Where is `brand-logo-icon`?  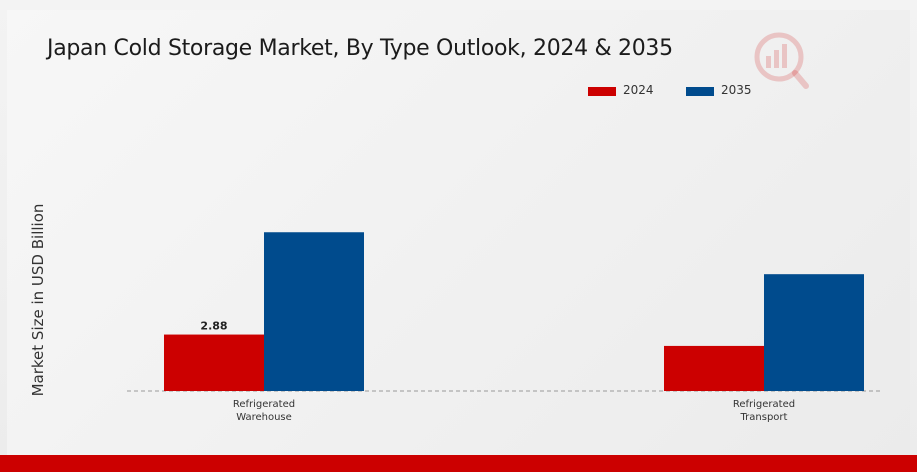
brand-logo-icon is located at coordinates (781, 60).